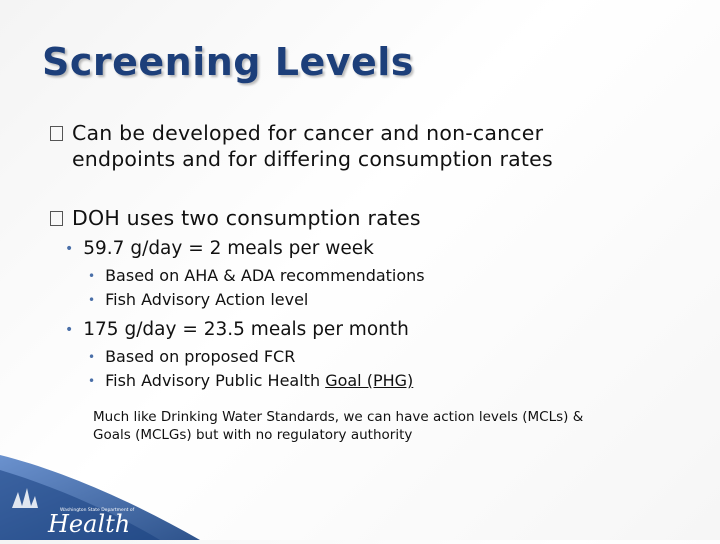 This screenshot has height=544, width=720. I want to click on sub-sub-bullet: • Fish Advisory Public Health Goal (PHG), so click(384, 381).